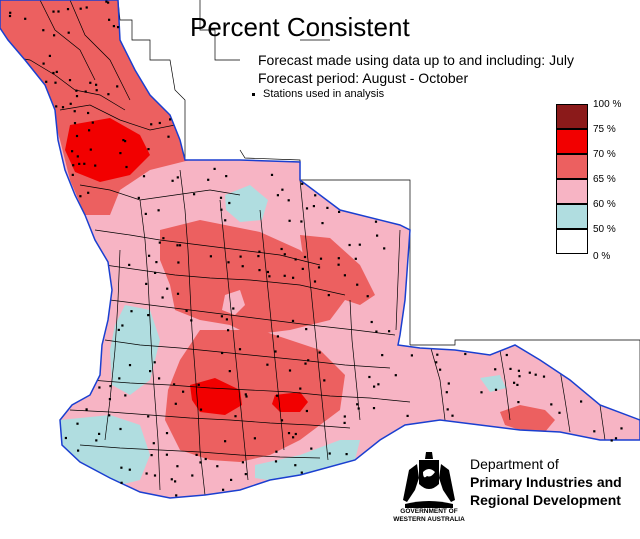 This screenshot has width=640, height=539. I want to click on percent-legend: 100 % 75 % 70 % 65 % 60 % 50 % 0 %, so click(594, 180).